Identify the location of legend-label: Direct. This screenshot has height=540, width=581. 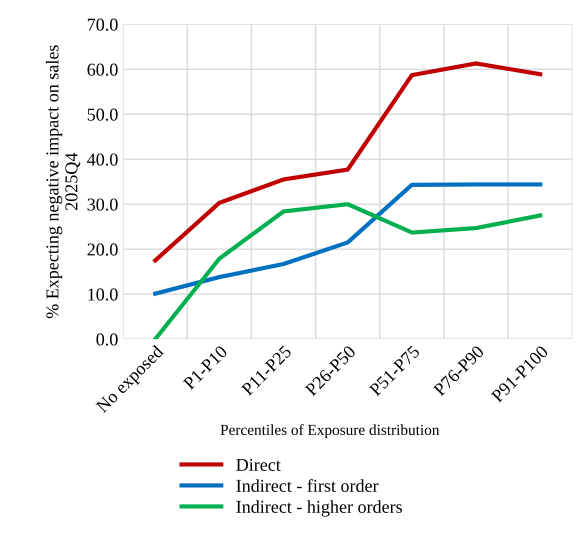
(258, 464).